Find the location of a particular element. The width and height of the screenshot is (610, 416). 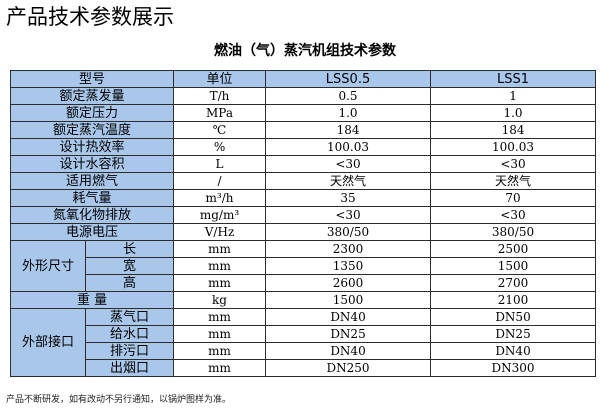

row-label: 高 is located at coordinates (129, 283).